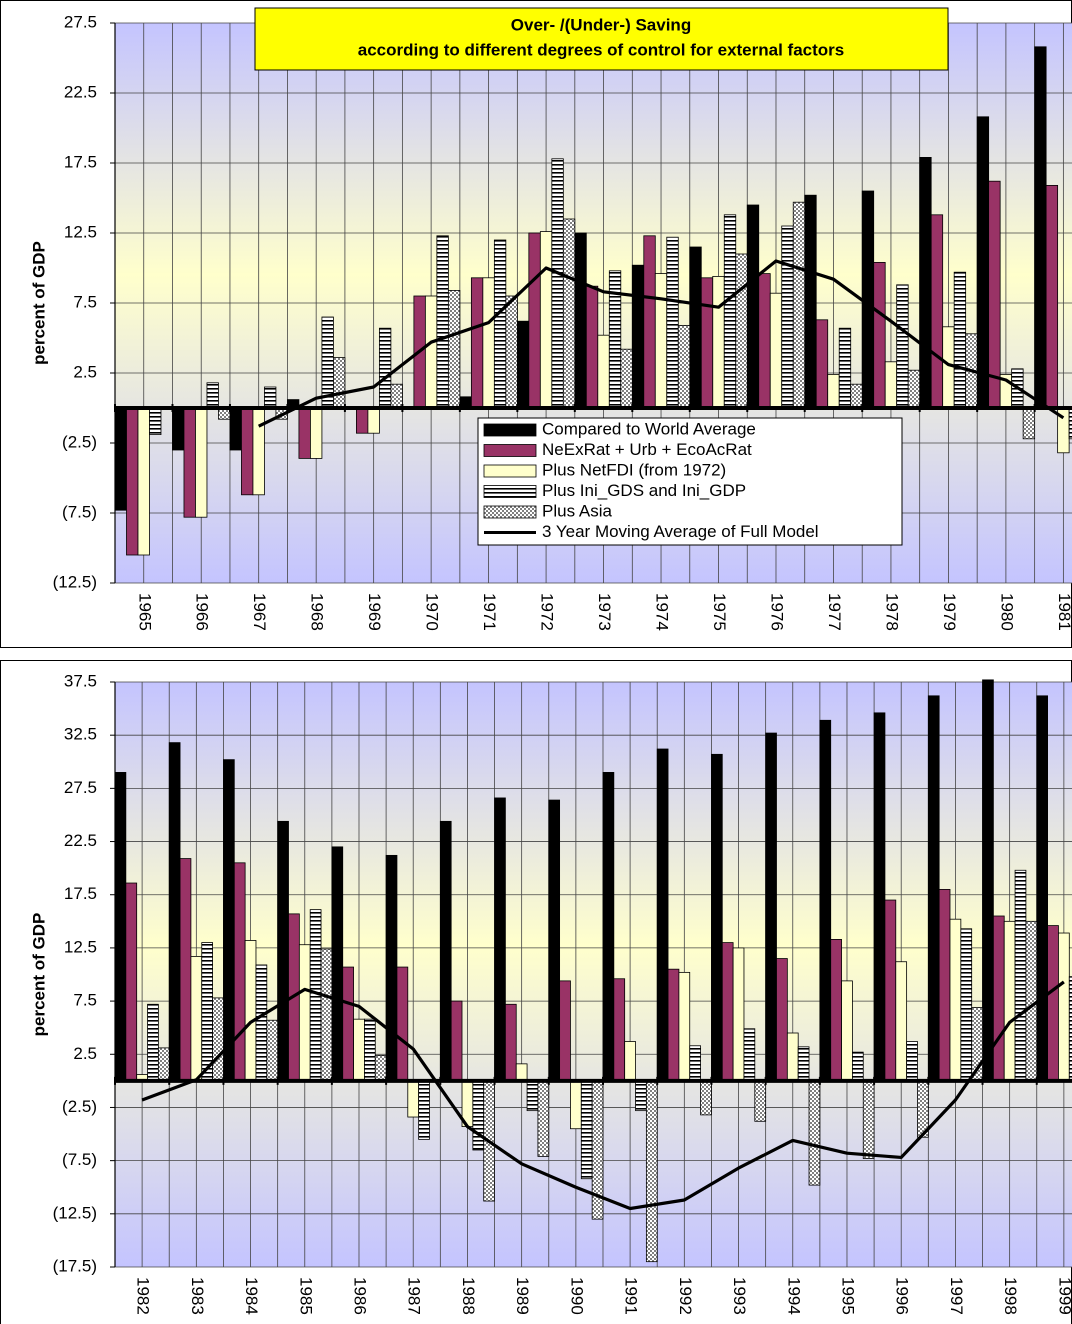  Describe the element at coordinates (847, 1296) in the screenshot. I see `x-tick-label: 1995` at that location.